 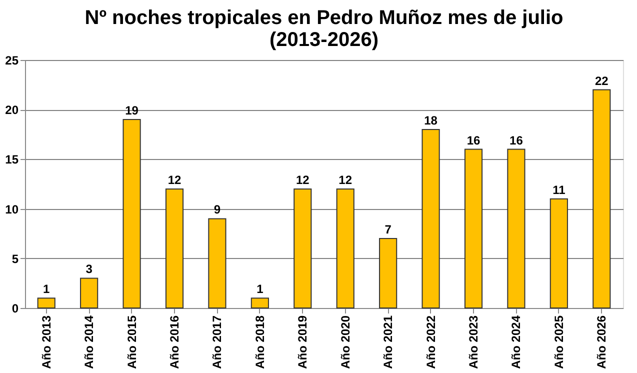 What do you see at coordinates (89, 342) in the screenshot?
I see `x-tick-label: Año 2014` at bounding box center [89, 342].